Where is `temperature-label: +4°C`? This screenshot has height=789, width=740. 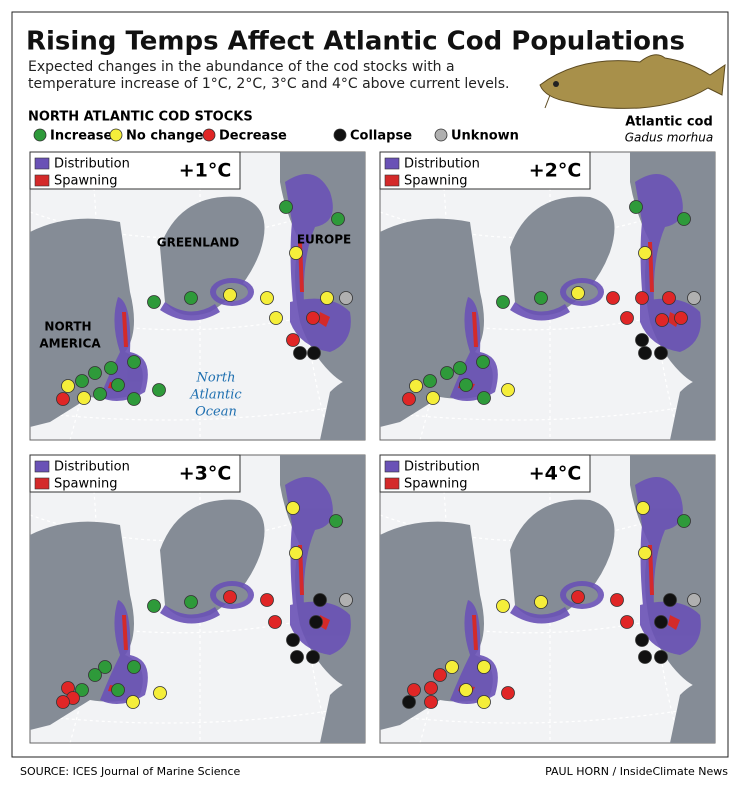
temperature-label: +4°C is located at coordinates (555, 474).